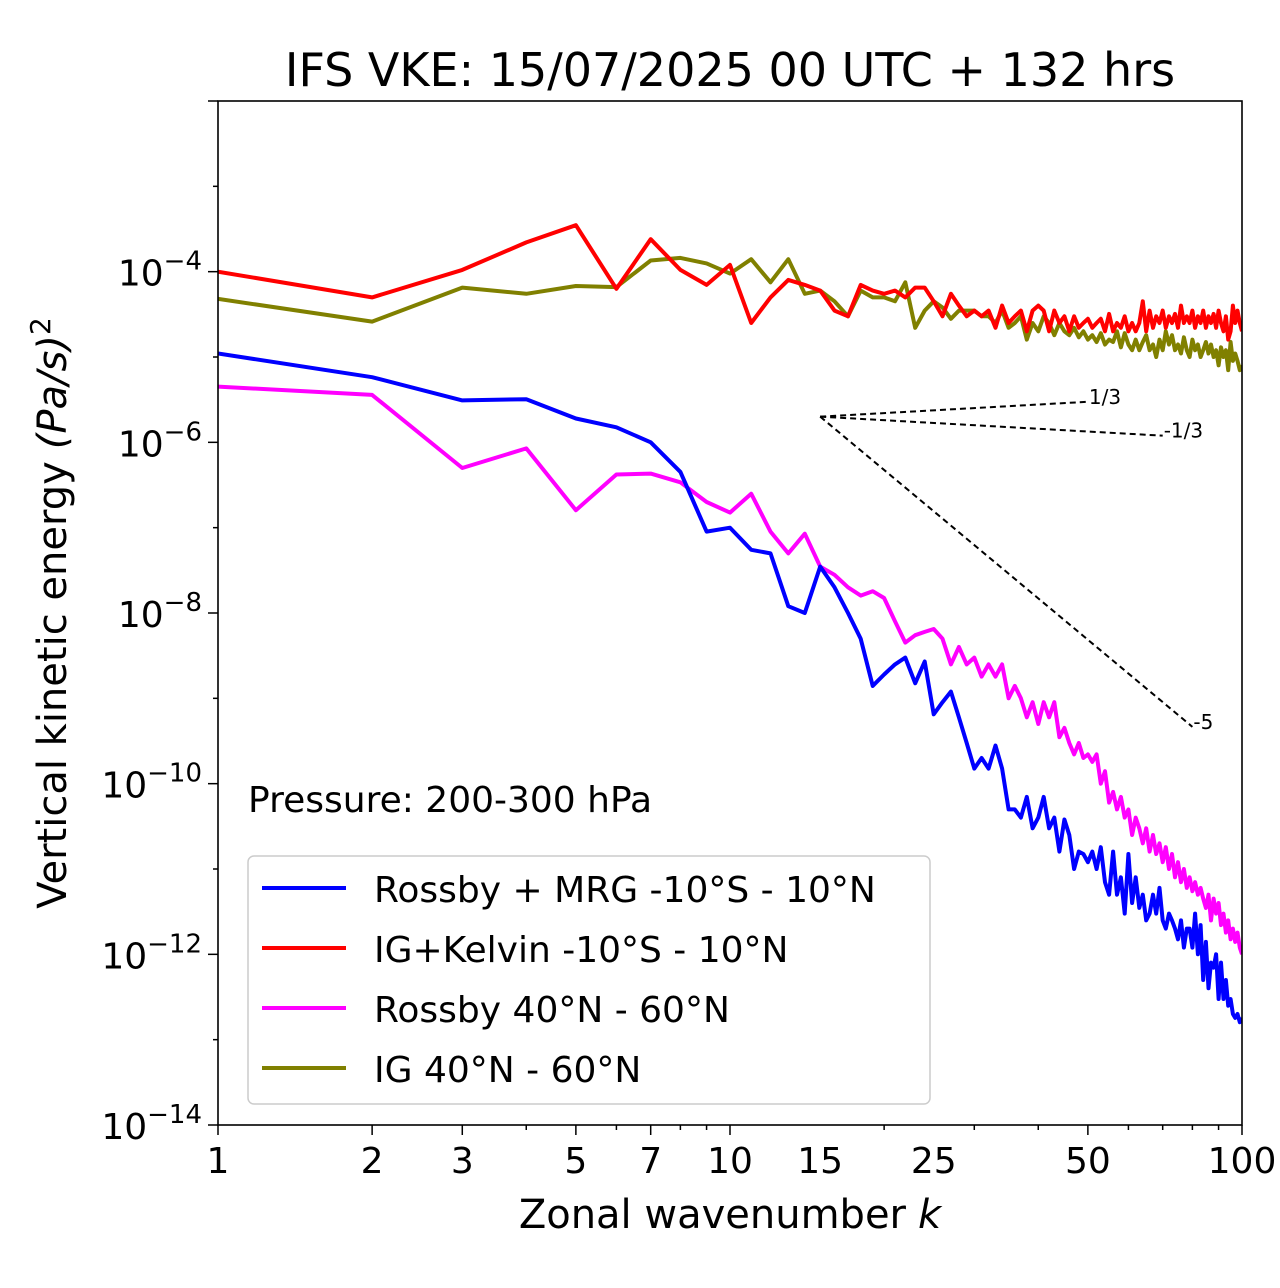  Describe the element at coordinates (218, 1161) in the screenshot. I see `x-tick-label: 1` at that location.